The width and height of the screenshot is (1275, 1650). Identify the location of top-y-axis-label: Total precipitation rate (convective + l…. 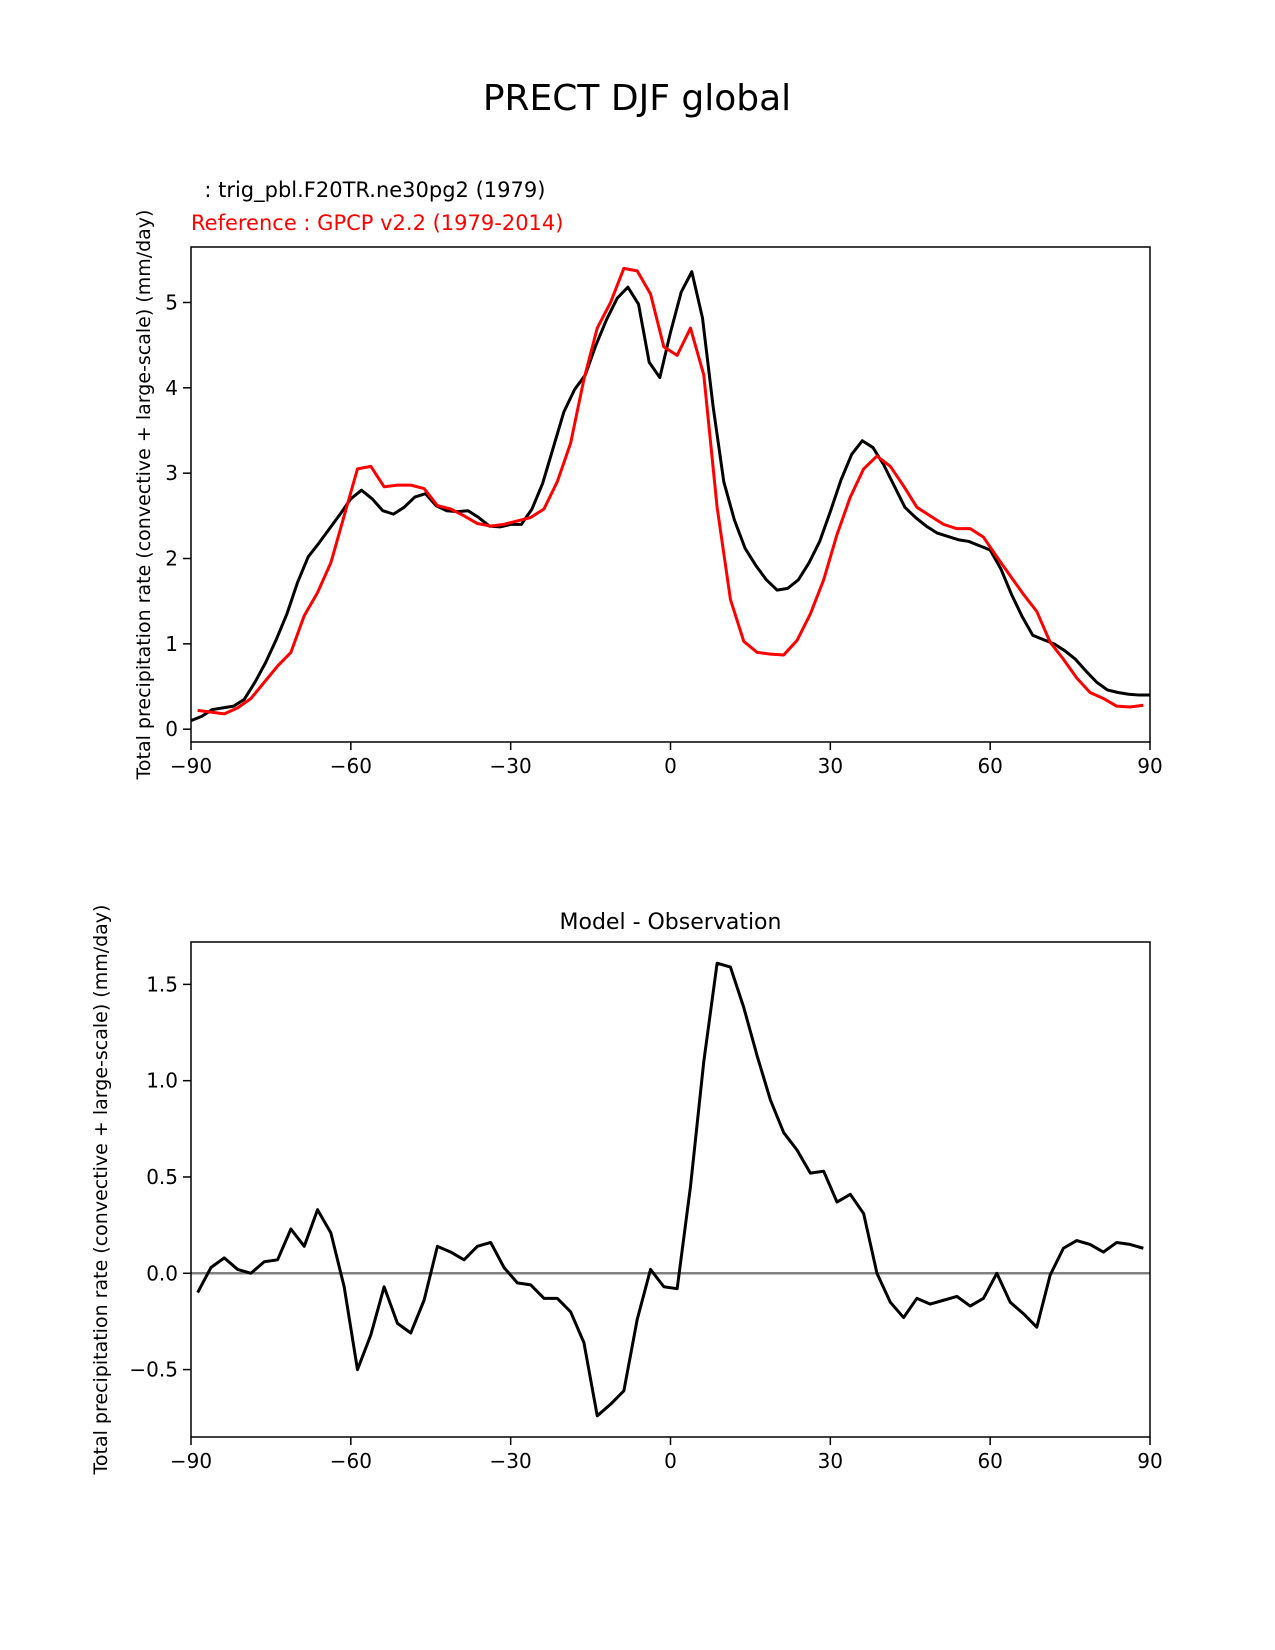
(144, 495).